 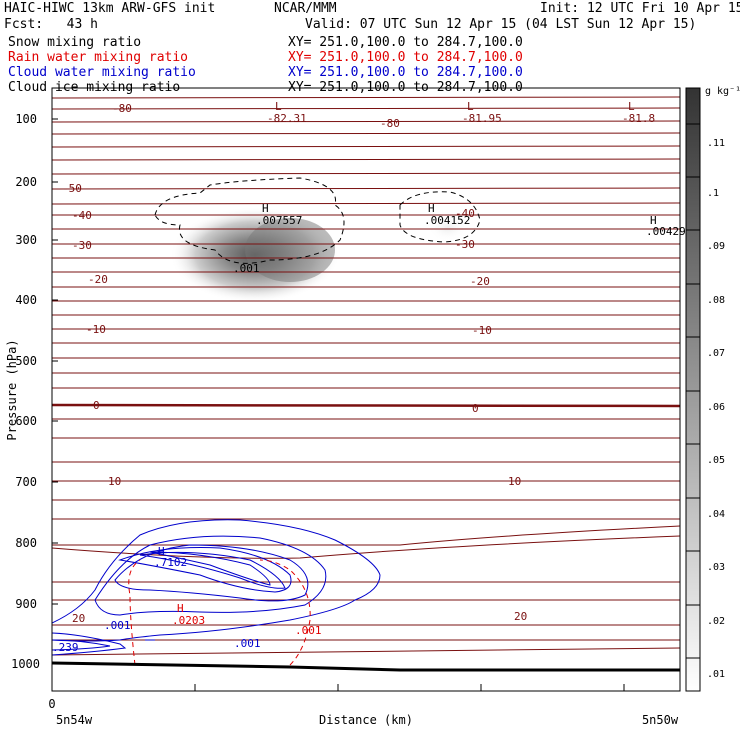 I want to click on model-title: HAIC-HIWC 13km ARW-GFS init, so click(x=110, y=8).